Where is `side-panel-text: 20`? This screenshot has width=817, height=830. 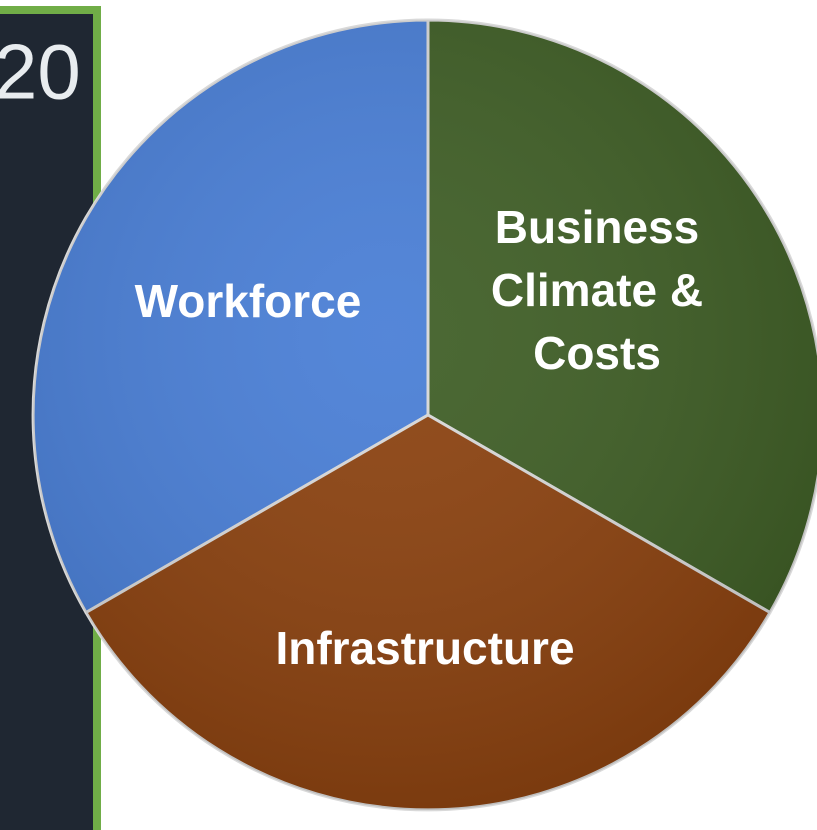
side-panel-text: 20 is located at coordinates (40, 72).